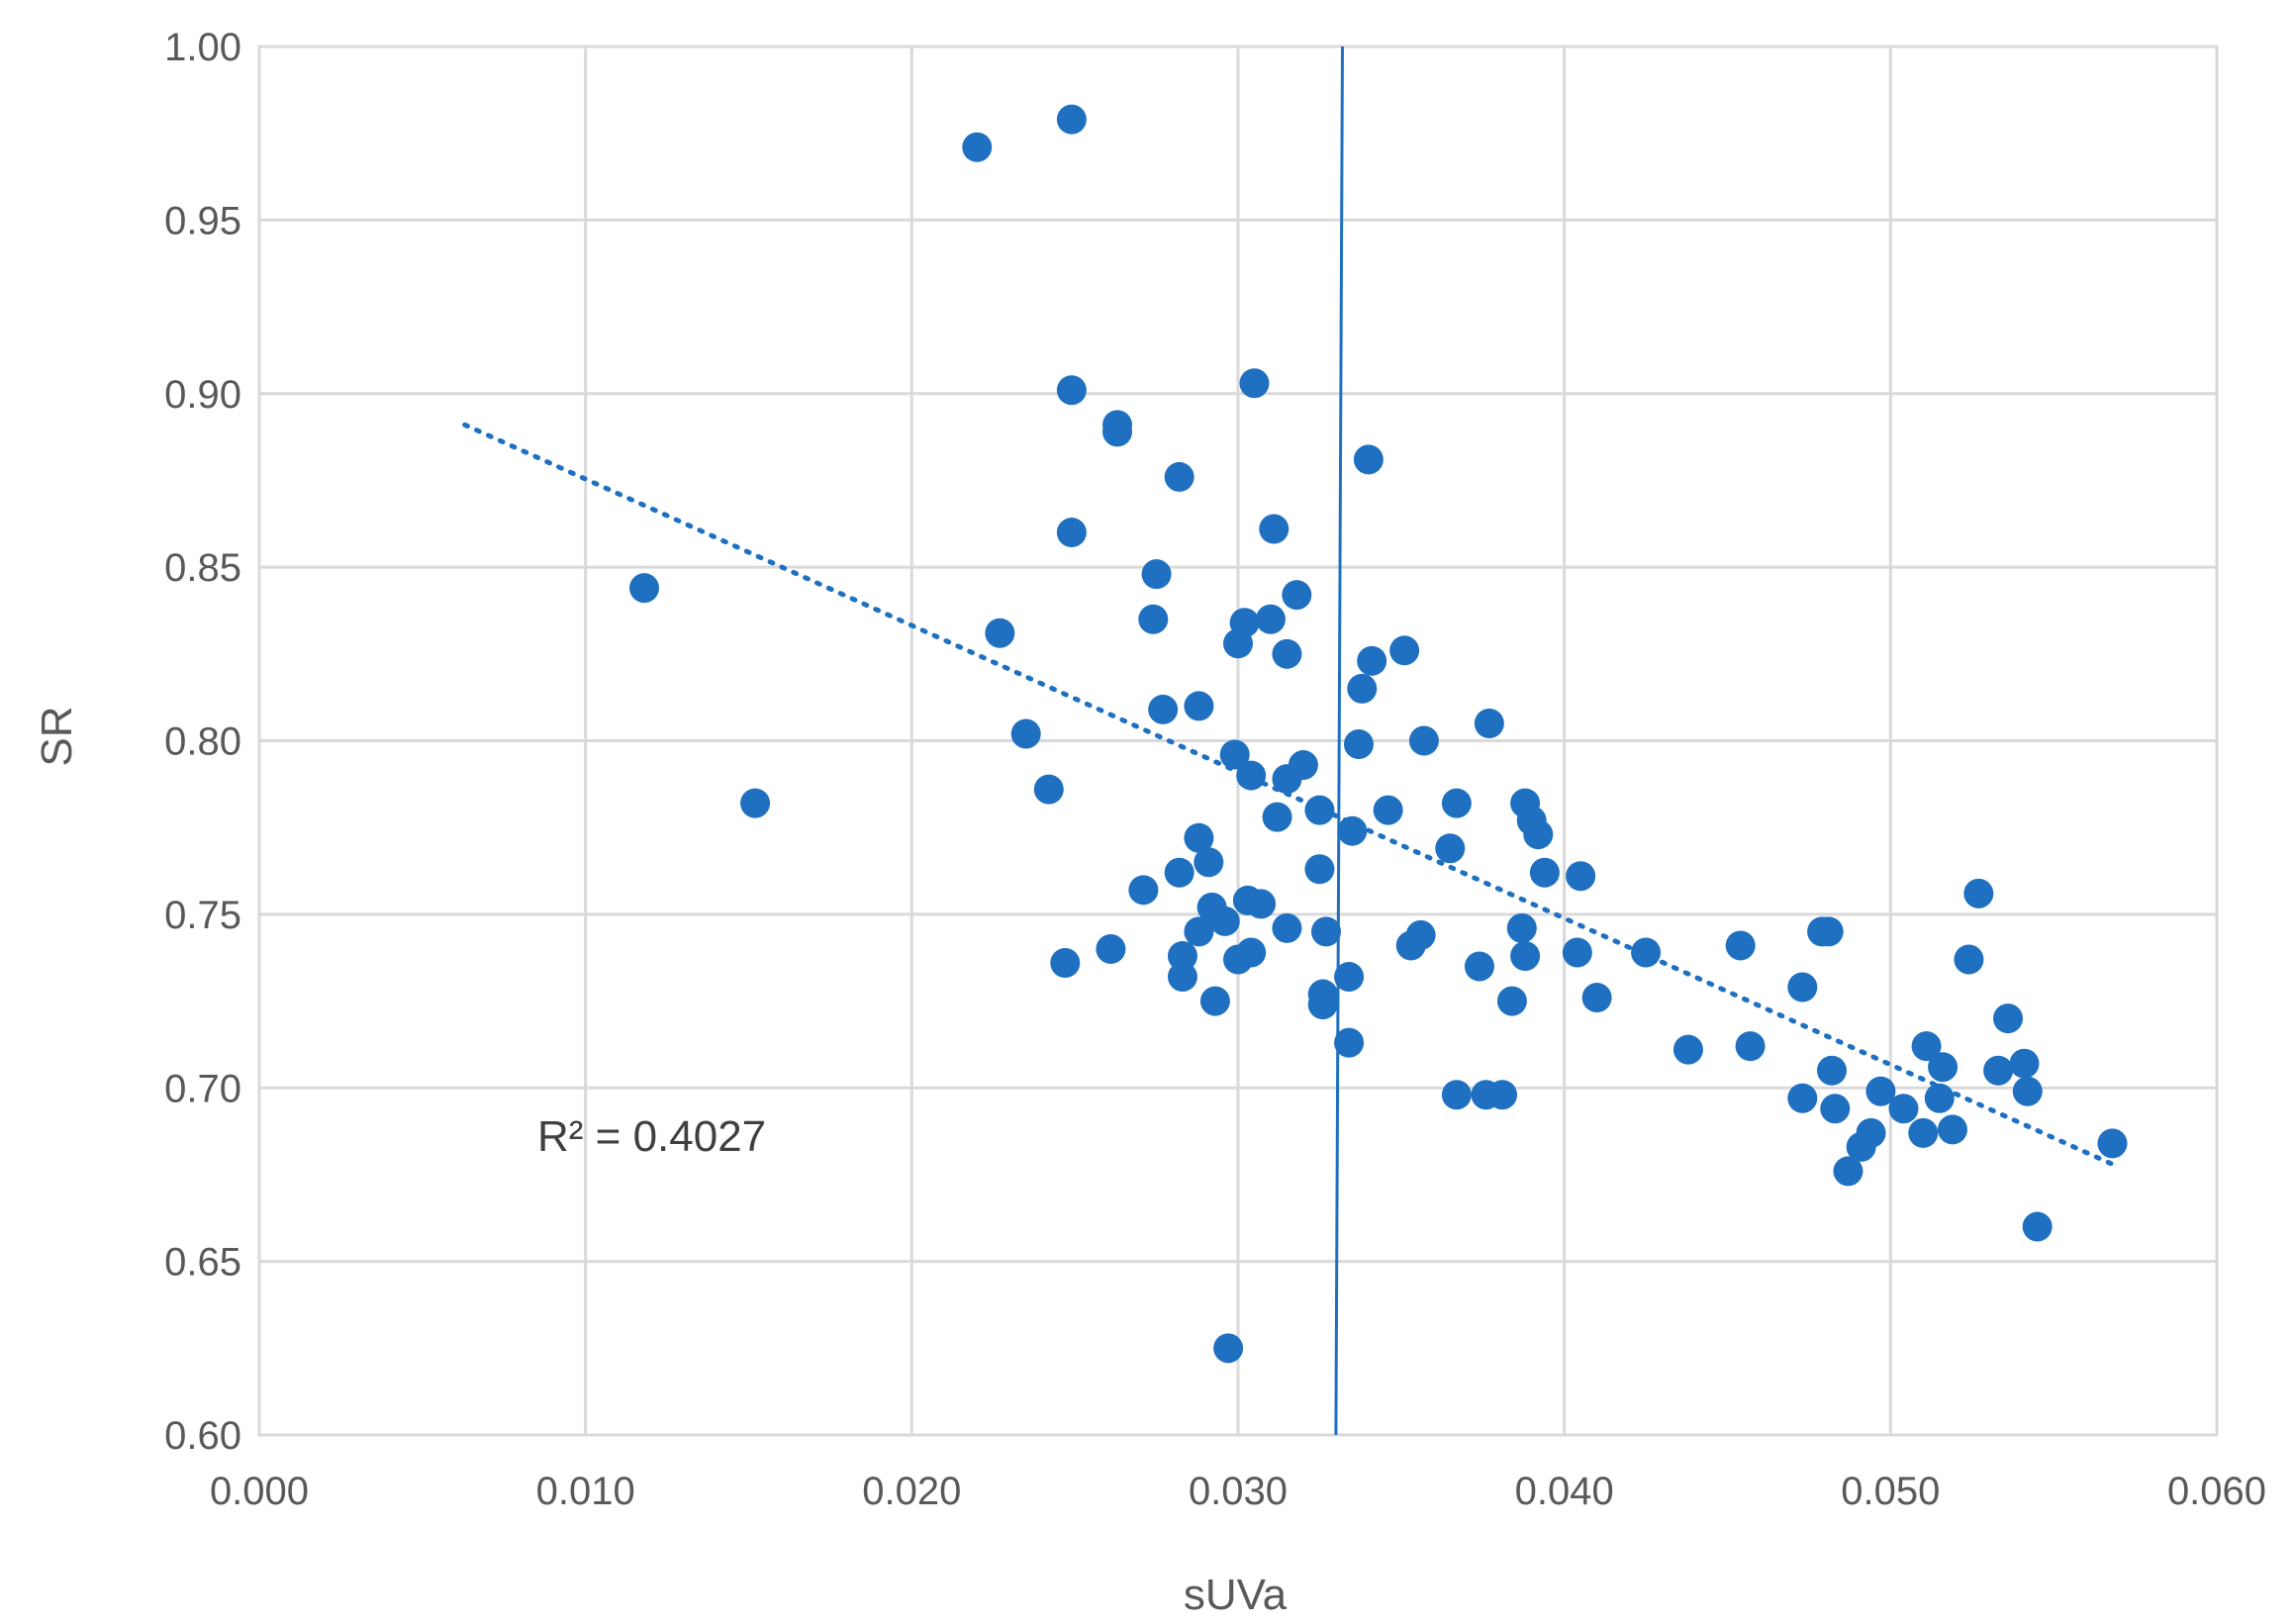 The width and height of the screenshot is (2292, 1624). What do you see at coordinates (202, 220) in the screenshot?
I see `y-tick-label: 0.95` at bounding box center [202, 220].